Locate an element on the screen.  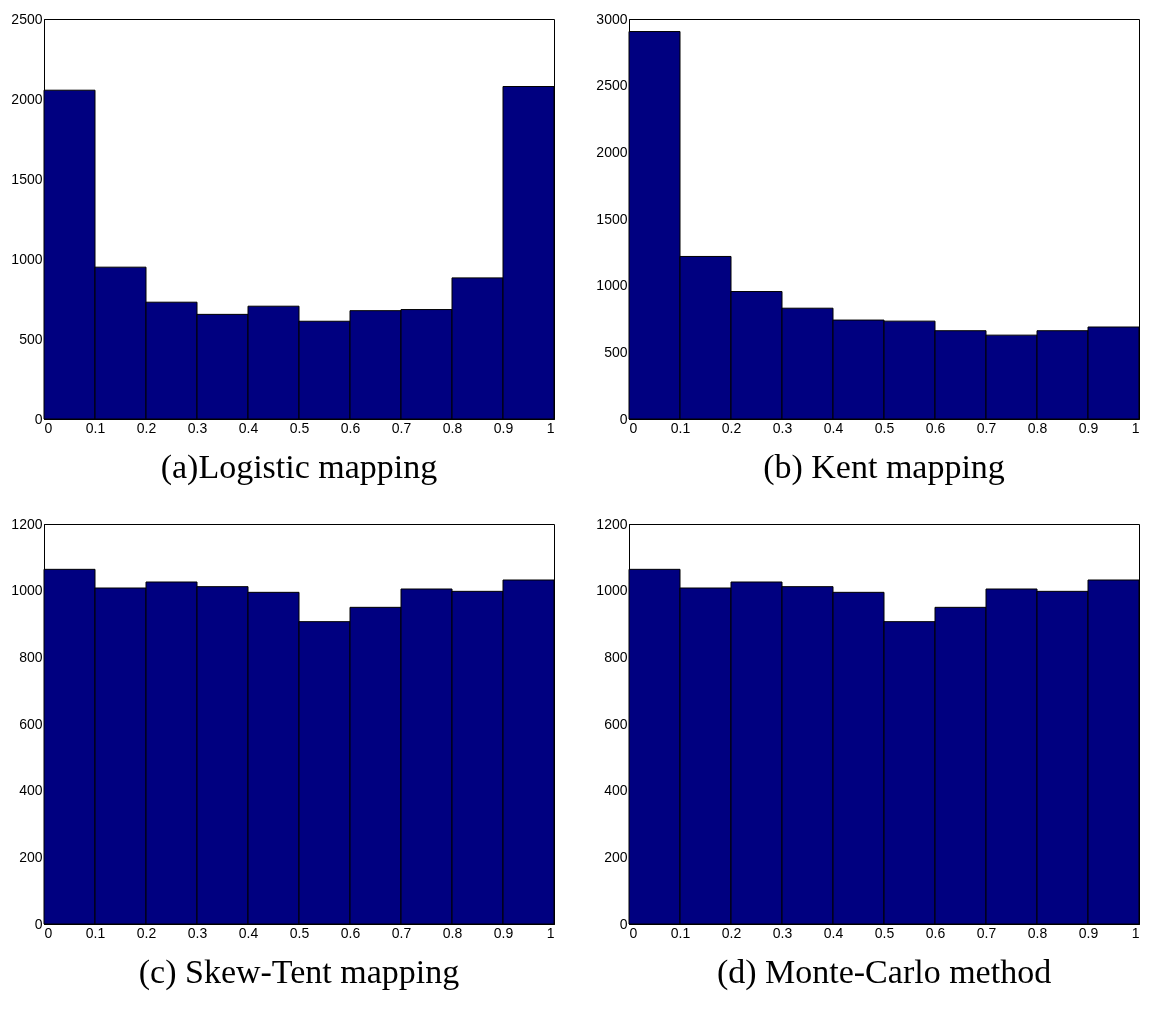
text: (b) Kent mapping is located at coordinates (884, 467).